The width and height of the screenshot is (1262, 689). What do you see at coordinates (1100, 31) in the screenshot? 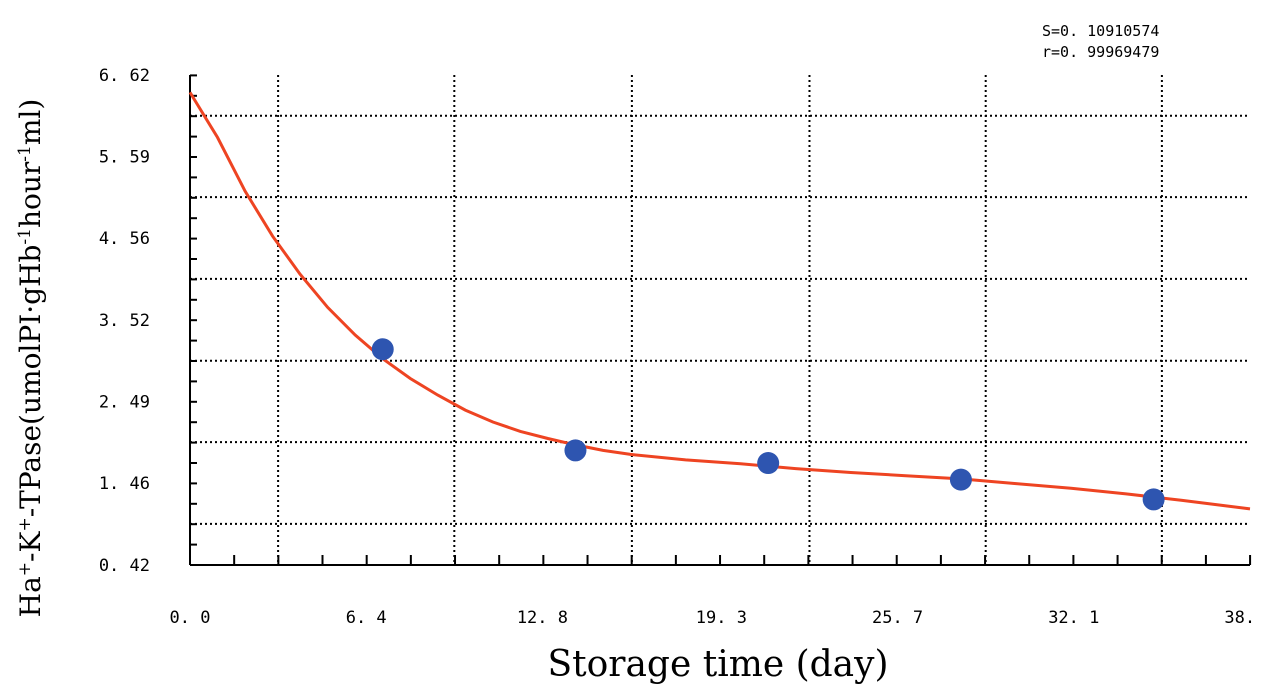
I see `stat-s: S=0. 10910574` at bounding box center [1100, 31].